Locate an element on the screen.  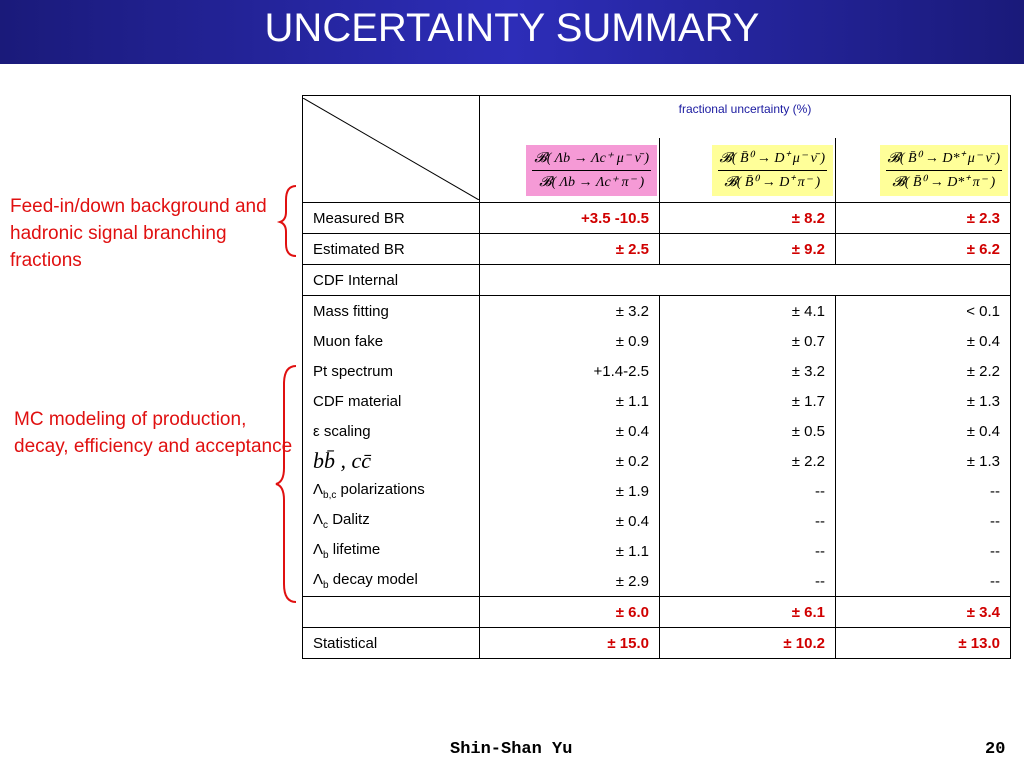
value-cell: ± 4.1 is located at coordinates (747, 310).